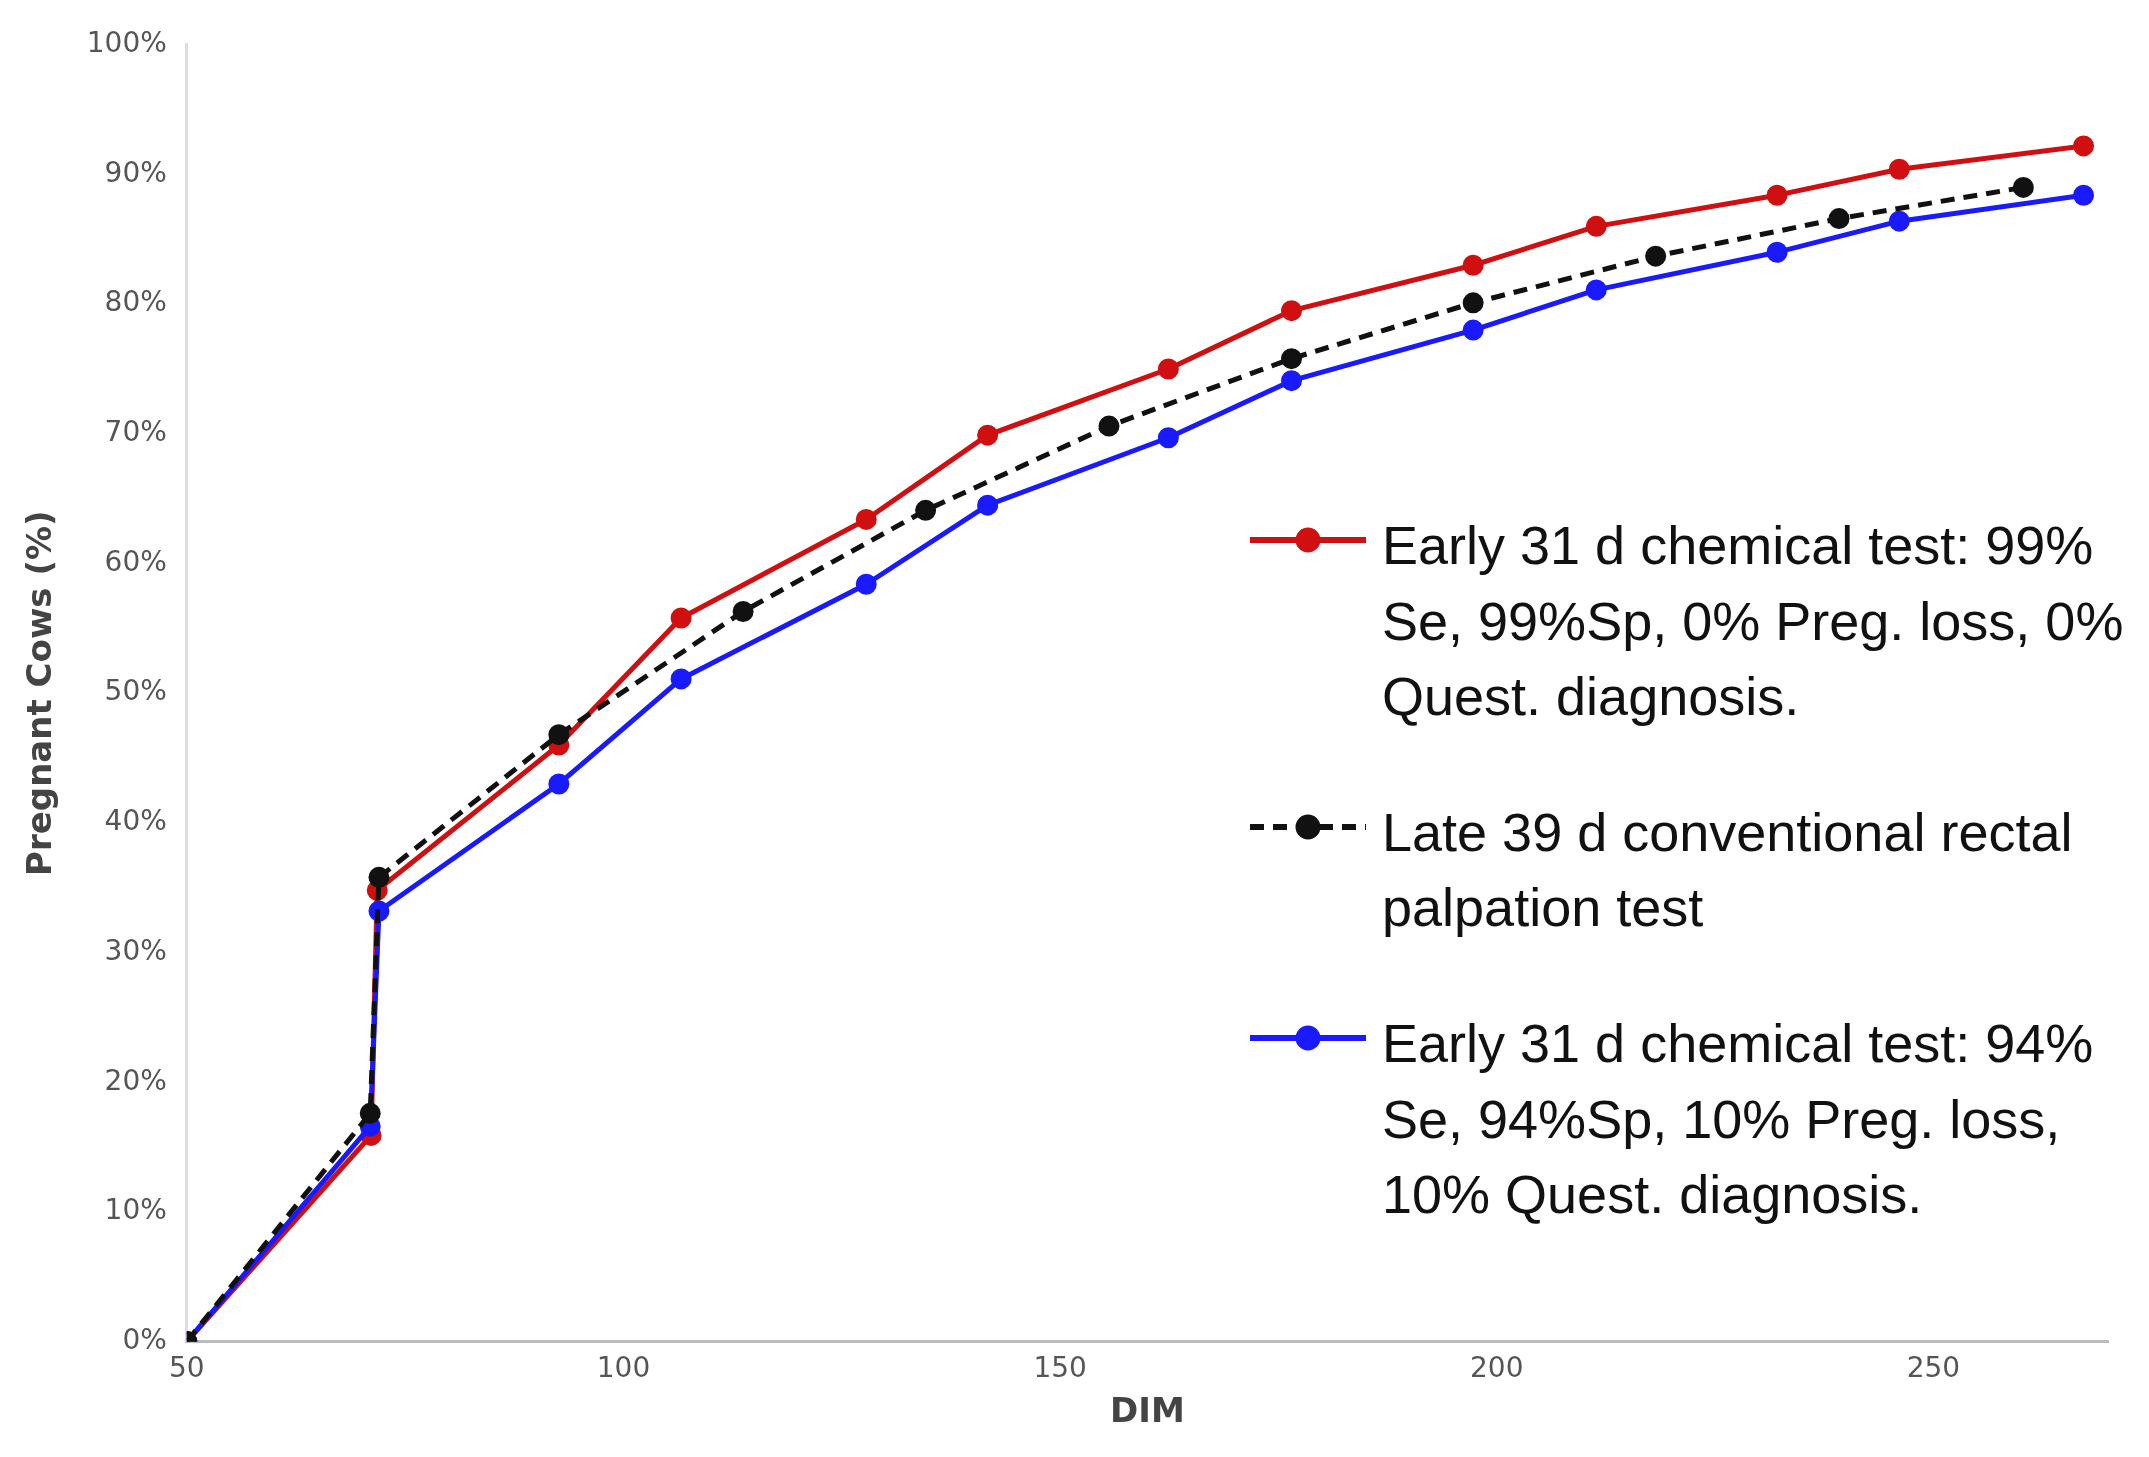 The image size is (2149, 1457). What do you see at coordinates (1728, 870) in the screenshot?
I see `legend-label: Late 39 d conventional rectal palpation test` at bounding box center [1728, 870].